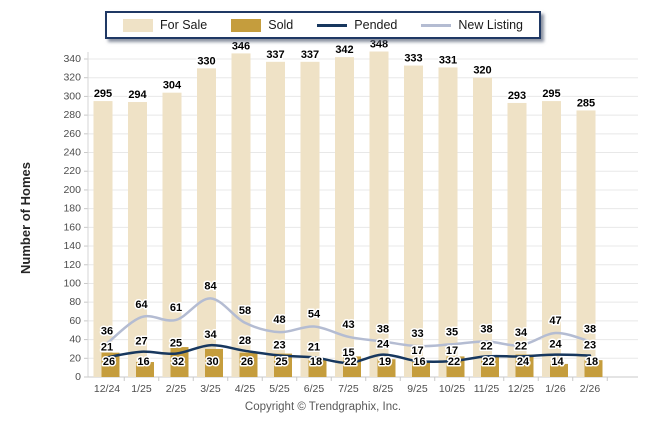 This screenshot has width=646, height=434. What do you see at coordinates (452, 389) in the screenshot?
I see `x-tick-label: 10/25` at bounding box center [452, 389].